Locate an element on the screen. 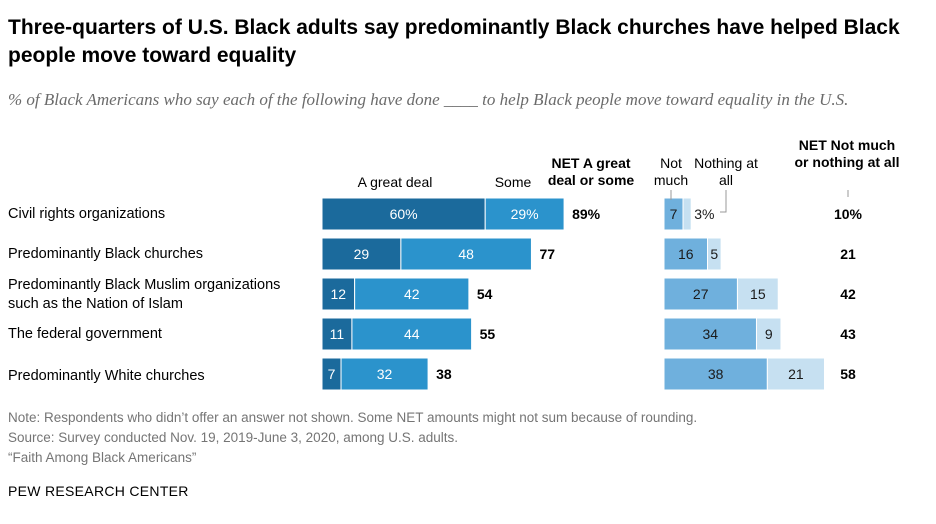 The height and width of the screenshot is (524, 936). net-negative-label: 21 is located at coordinates (848, 254).